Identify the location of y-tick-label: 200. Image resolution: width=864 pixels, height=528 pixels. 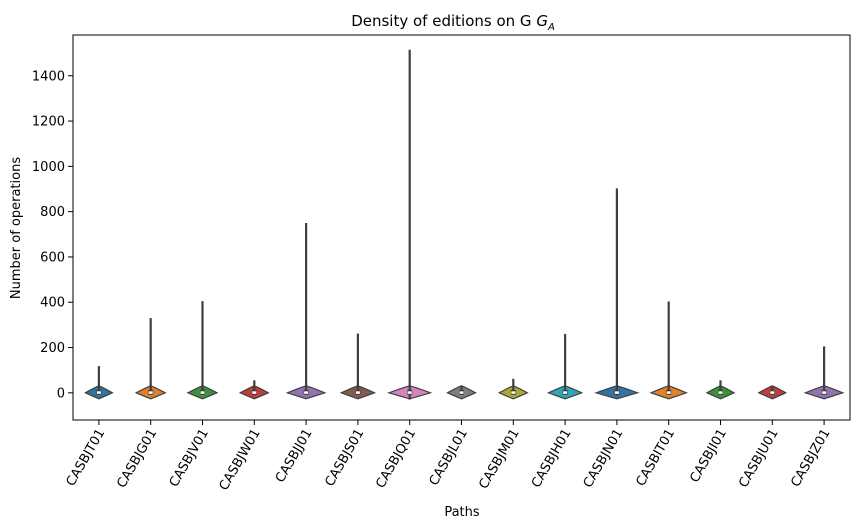
(52, 348).